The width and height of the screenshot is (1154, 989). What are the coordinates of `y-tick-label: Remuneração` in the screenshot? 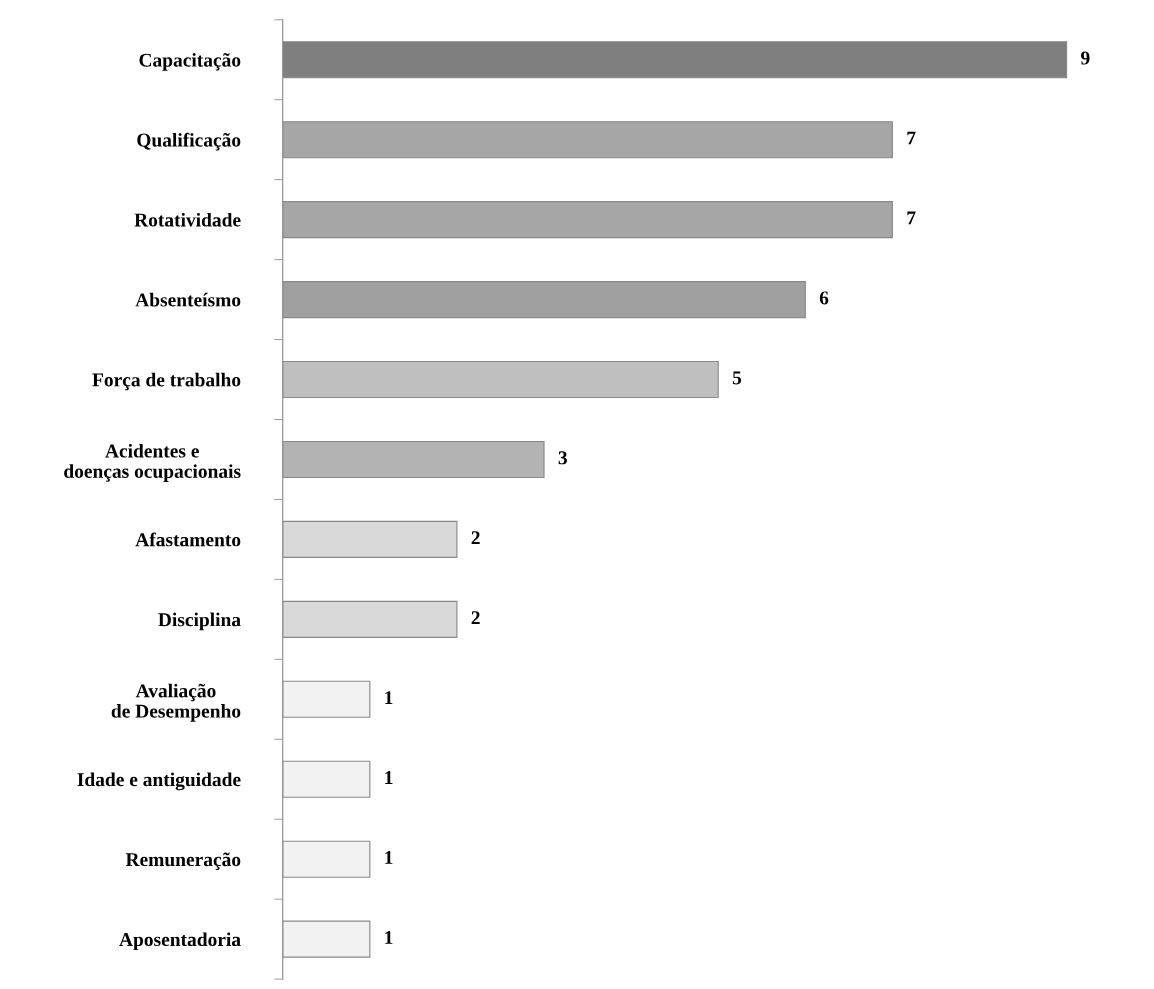 It's located at (183, 861).